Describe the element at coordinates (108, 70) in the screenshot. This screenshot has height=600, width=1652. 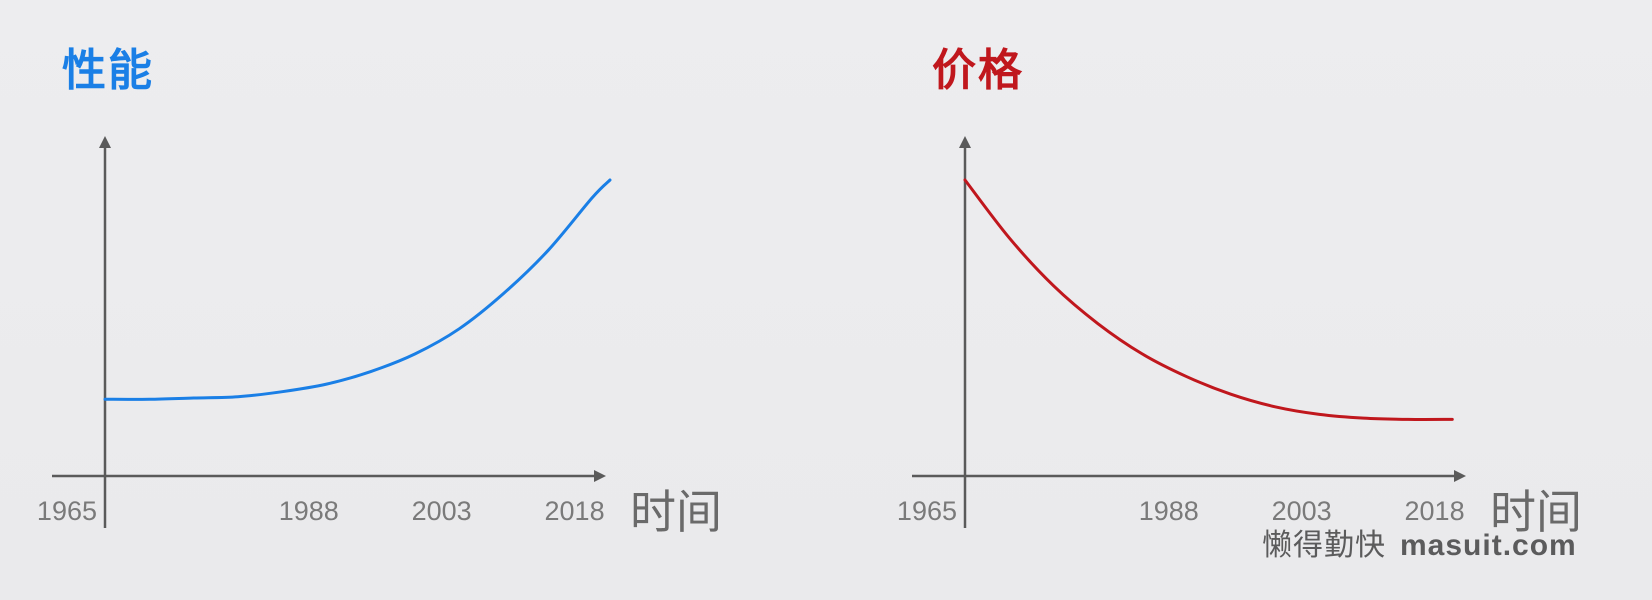
I see `chart-title: 性能` at that location.